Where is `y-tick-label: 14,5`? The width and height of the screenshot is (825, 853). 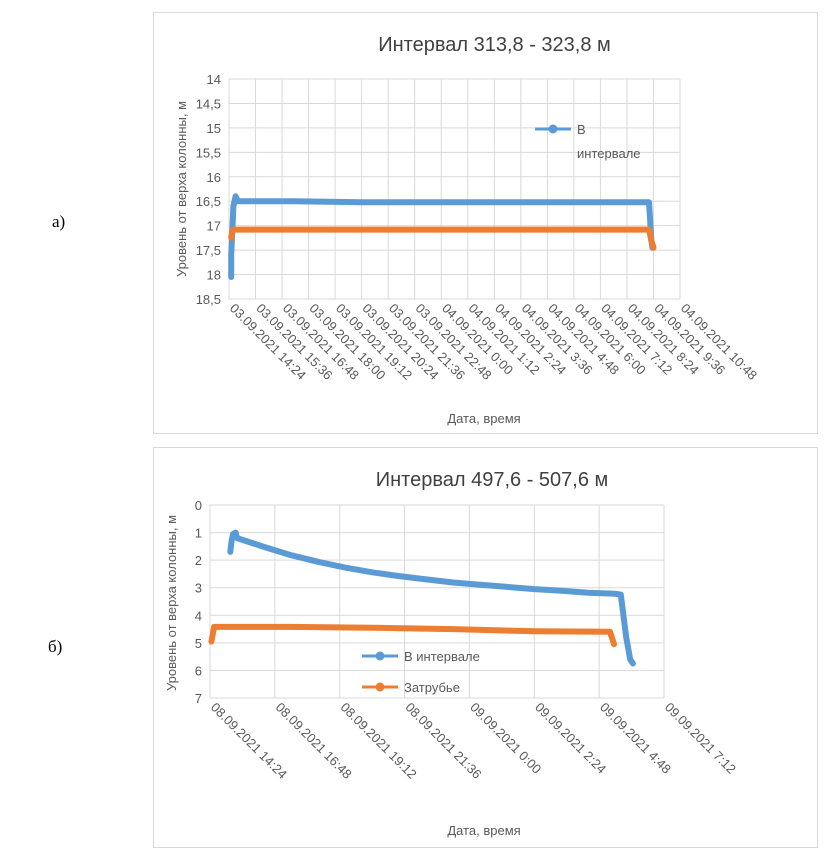
y-tick-label: 14,5 is located at coordinates (208, 103).